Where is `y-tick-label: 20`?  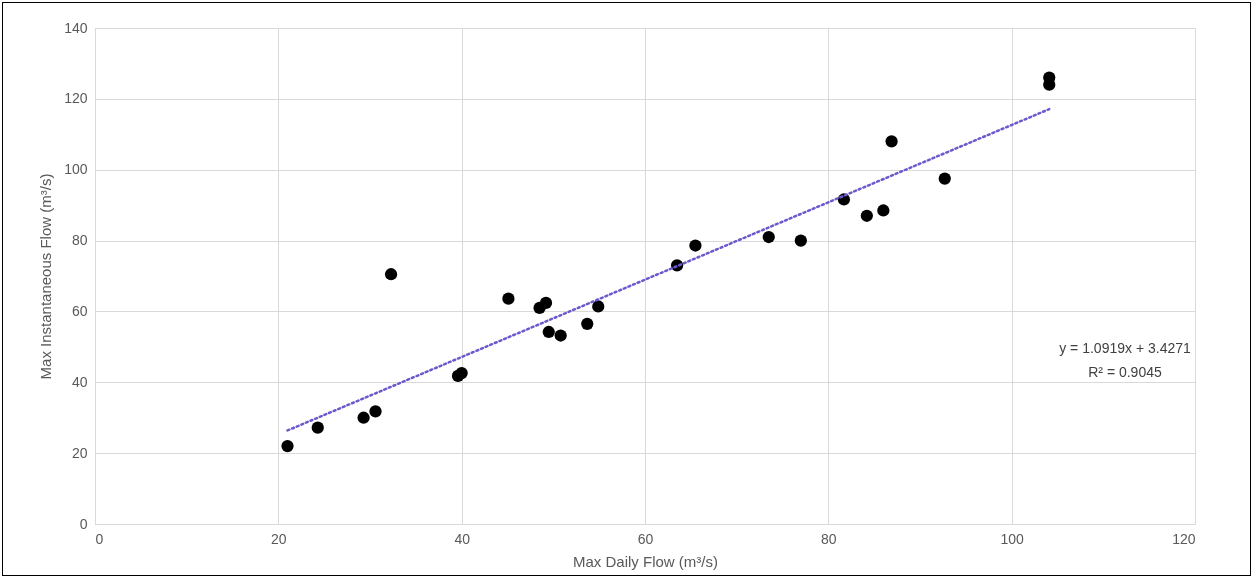 y-tick-label: 20 is located at coordinates (79, 452).